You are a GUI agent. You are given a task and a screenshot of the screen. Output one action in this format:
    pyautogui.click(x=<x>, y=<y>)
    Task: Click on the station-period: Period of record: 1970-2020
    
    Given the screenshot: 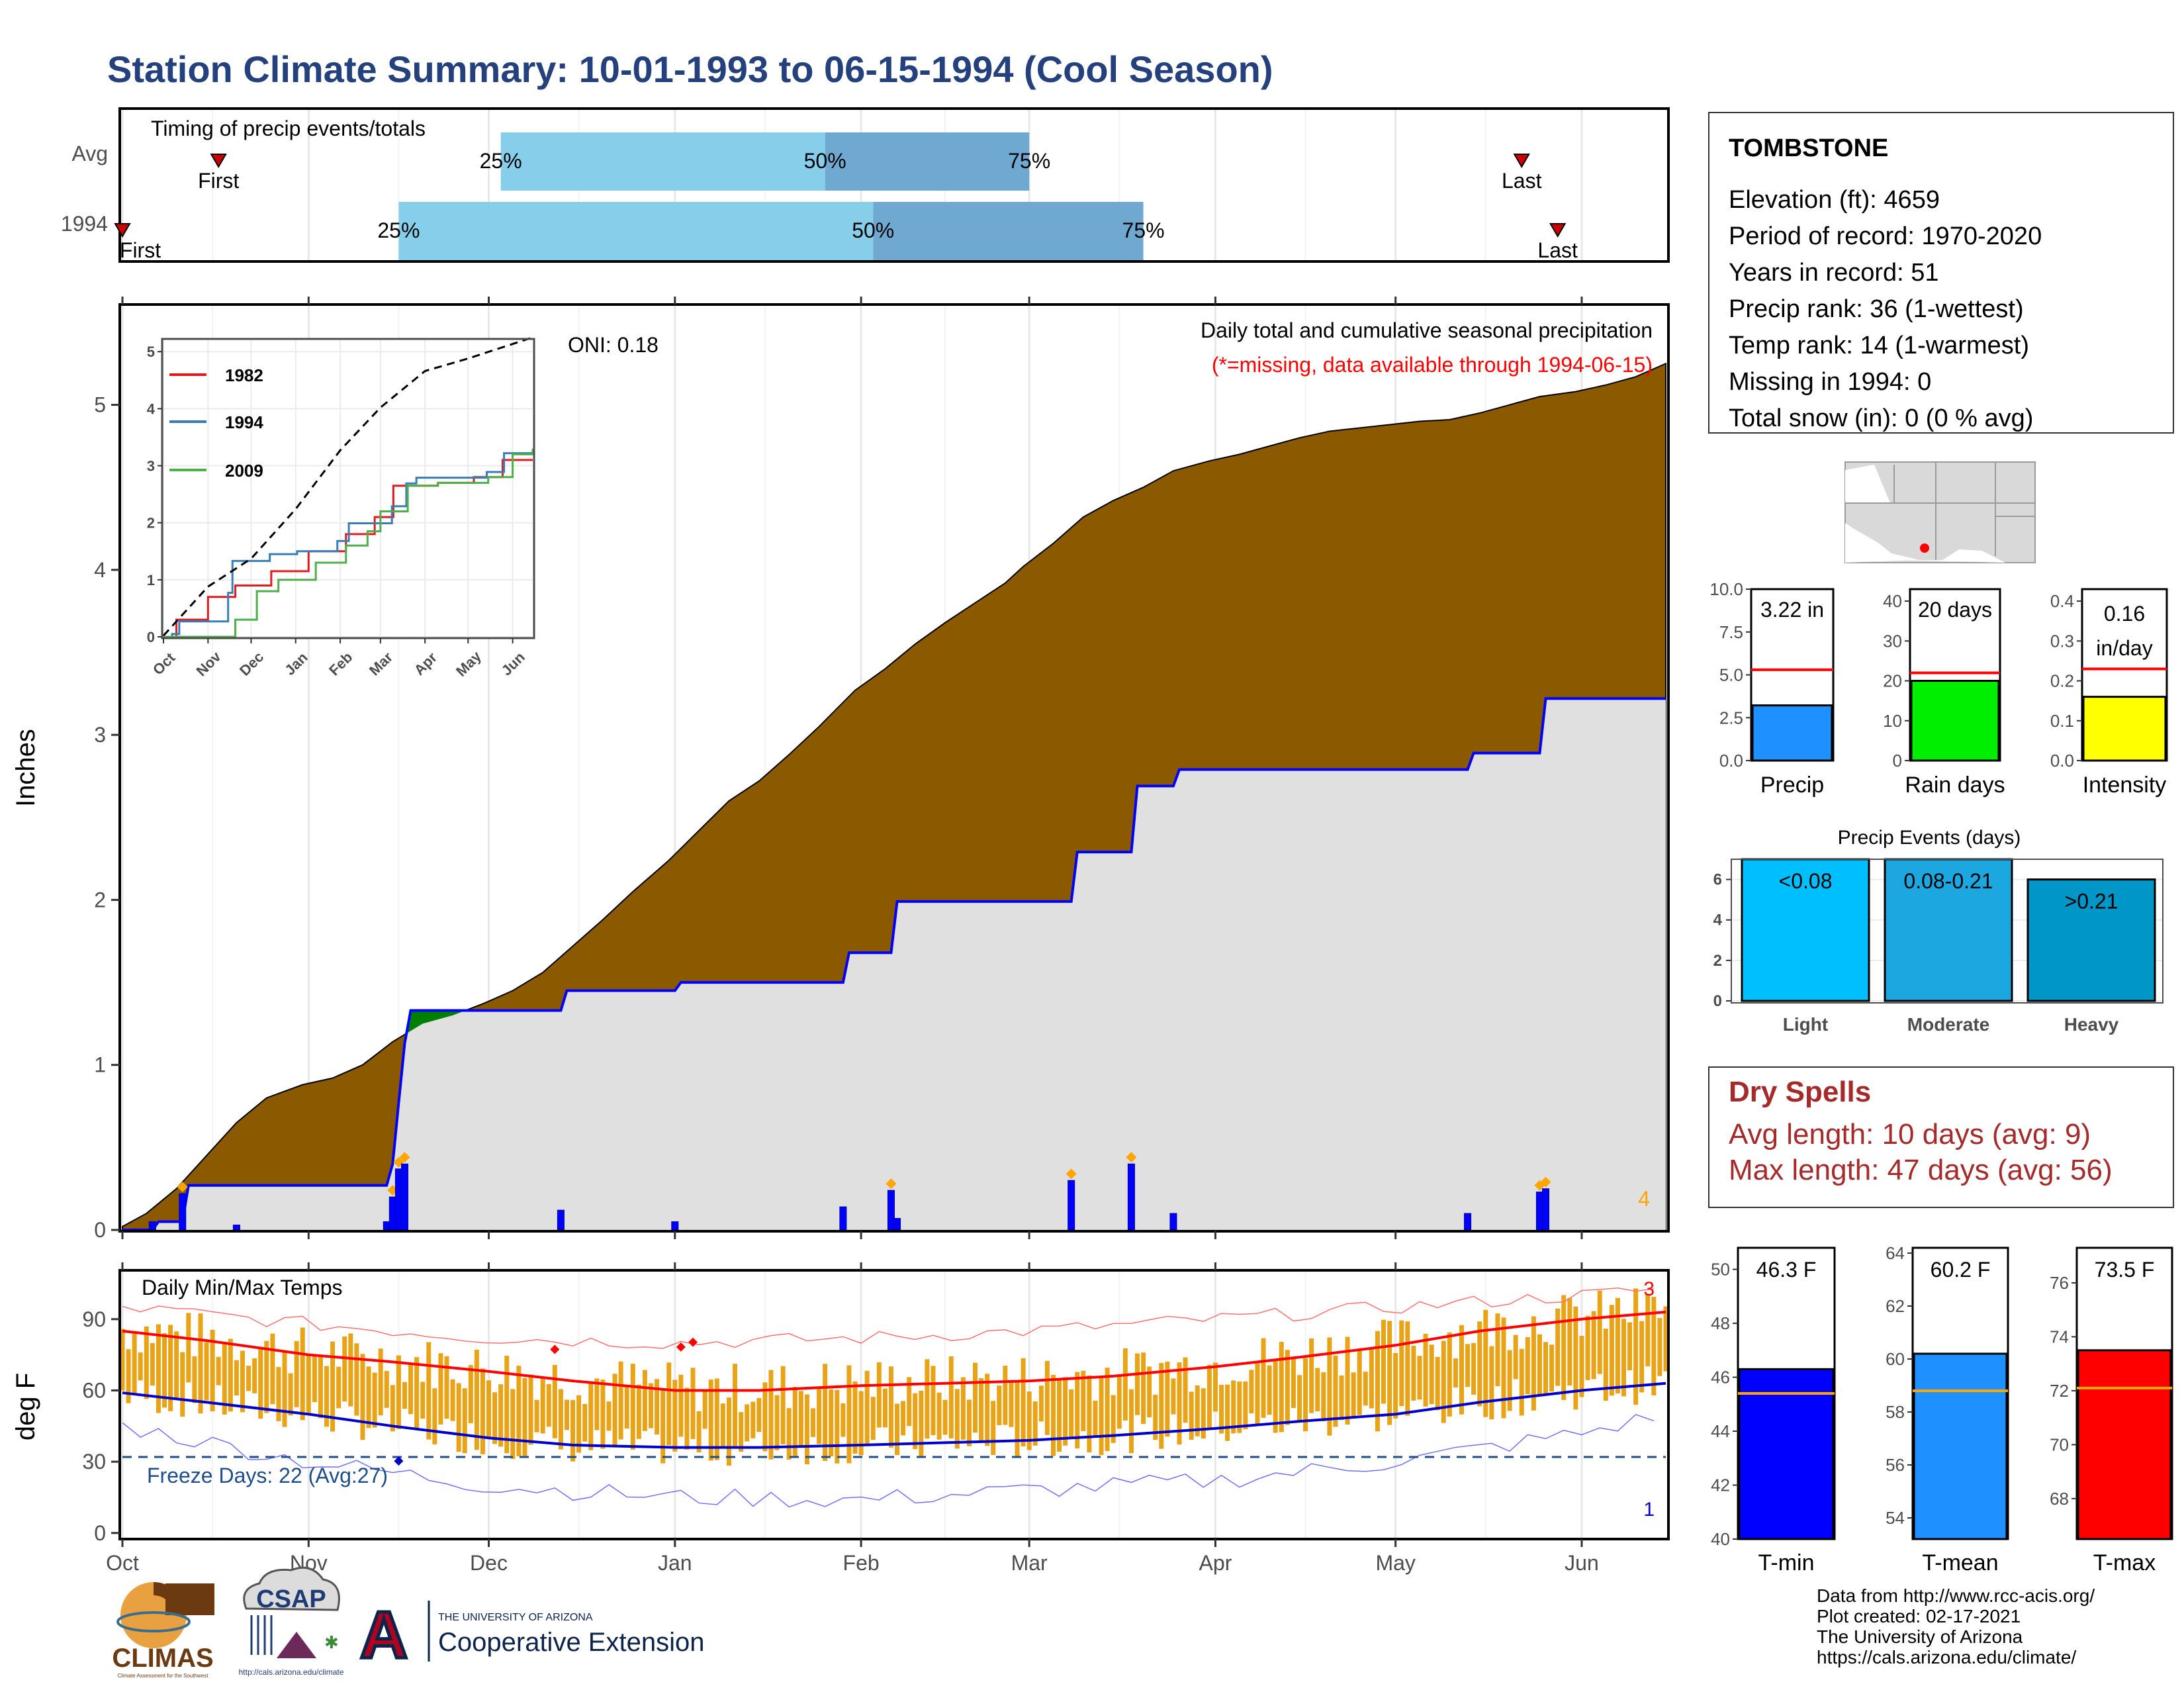 What is the action you would take?
    pyautogui.click(x=1885, y=236)
    